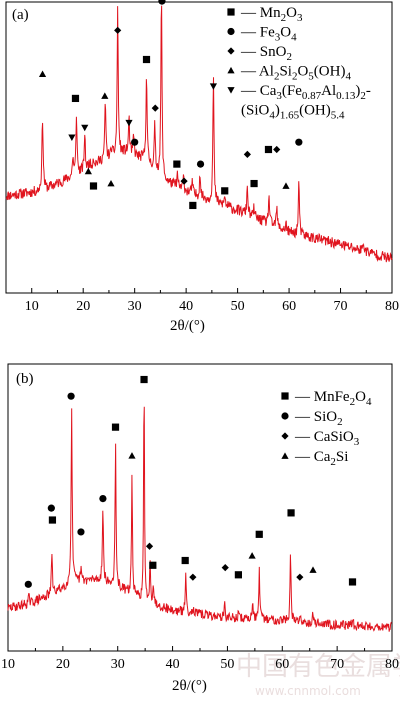 This screenshot has height=702, width=400. I want to click on legend-entry: — SnO2, so click(266, 53).